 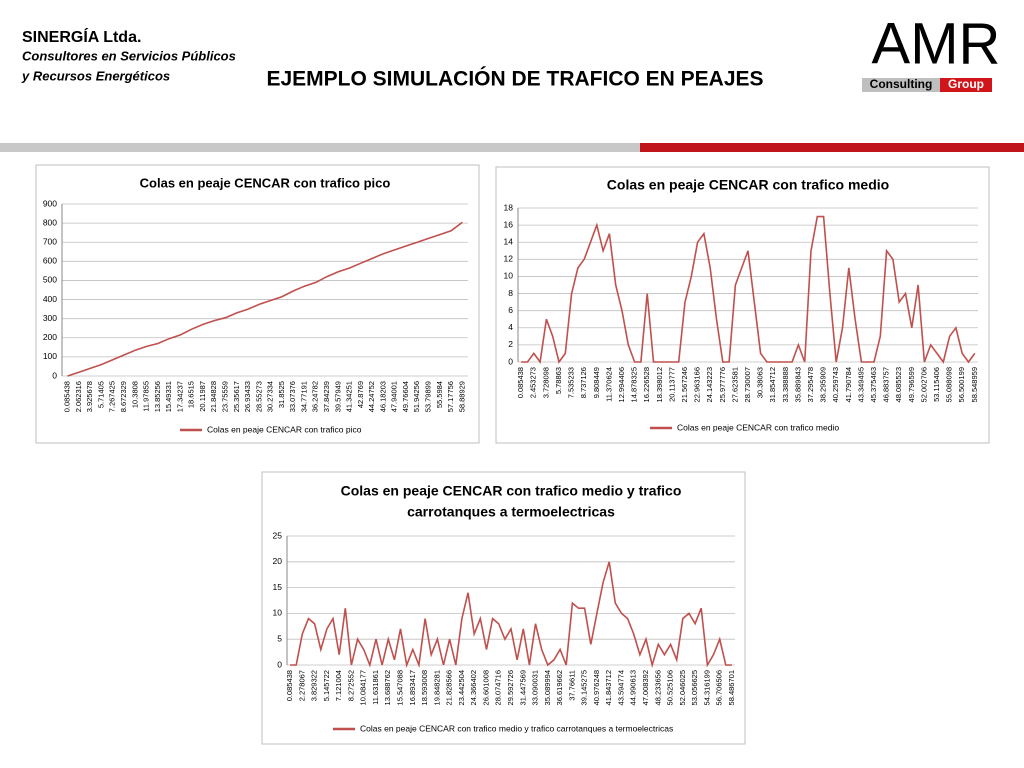 What do you see at coordinates (731, 687) in the screenshot?
I see `x-tick-label: 58.486701` at bounding box center [731, 687].